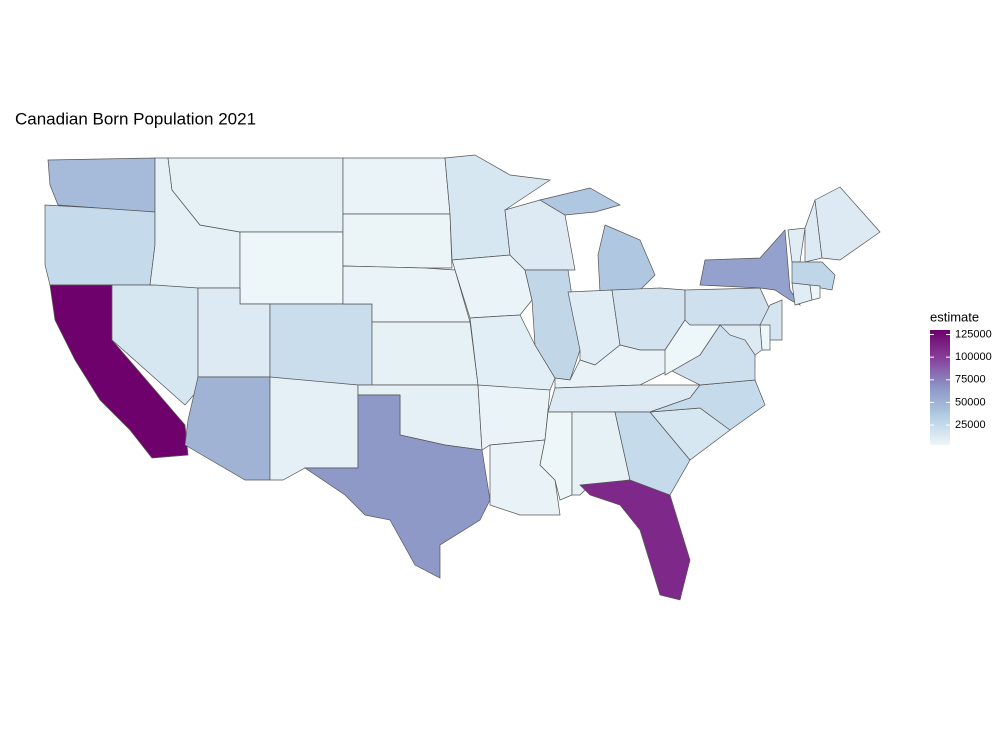  What do you see at coordinates (973, 357) in the screenshot?
I see `color-bar-label: 100000` at bounding box center [973, 357].